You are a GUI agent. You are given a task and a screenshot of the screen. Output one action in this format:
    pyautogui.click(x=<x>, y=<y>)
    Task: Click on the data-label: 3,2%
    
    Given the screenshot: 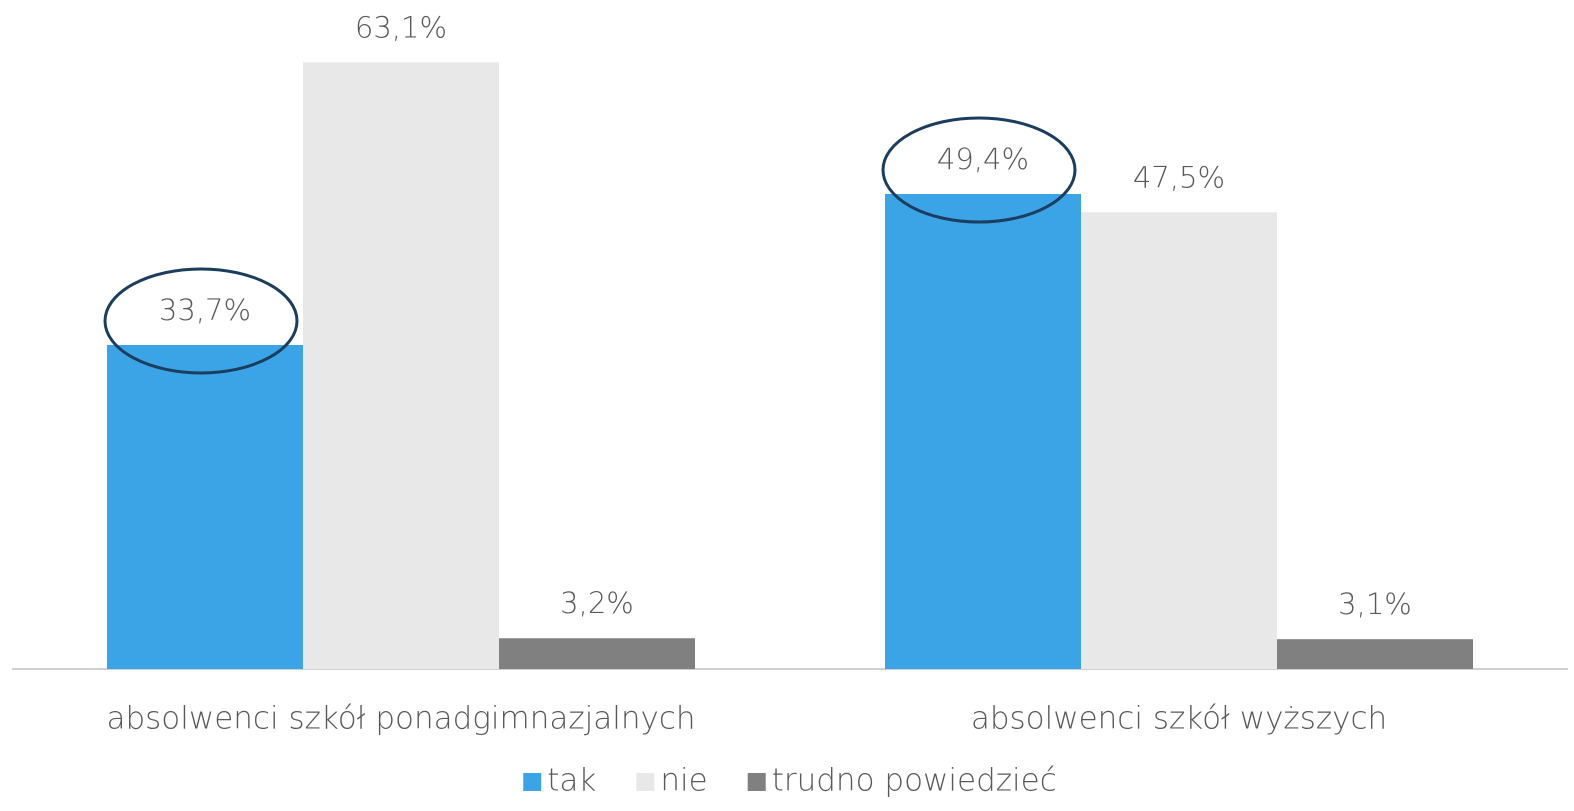 What is the action you would take?
    pyautogui.click(x=597, y=603)
    